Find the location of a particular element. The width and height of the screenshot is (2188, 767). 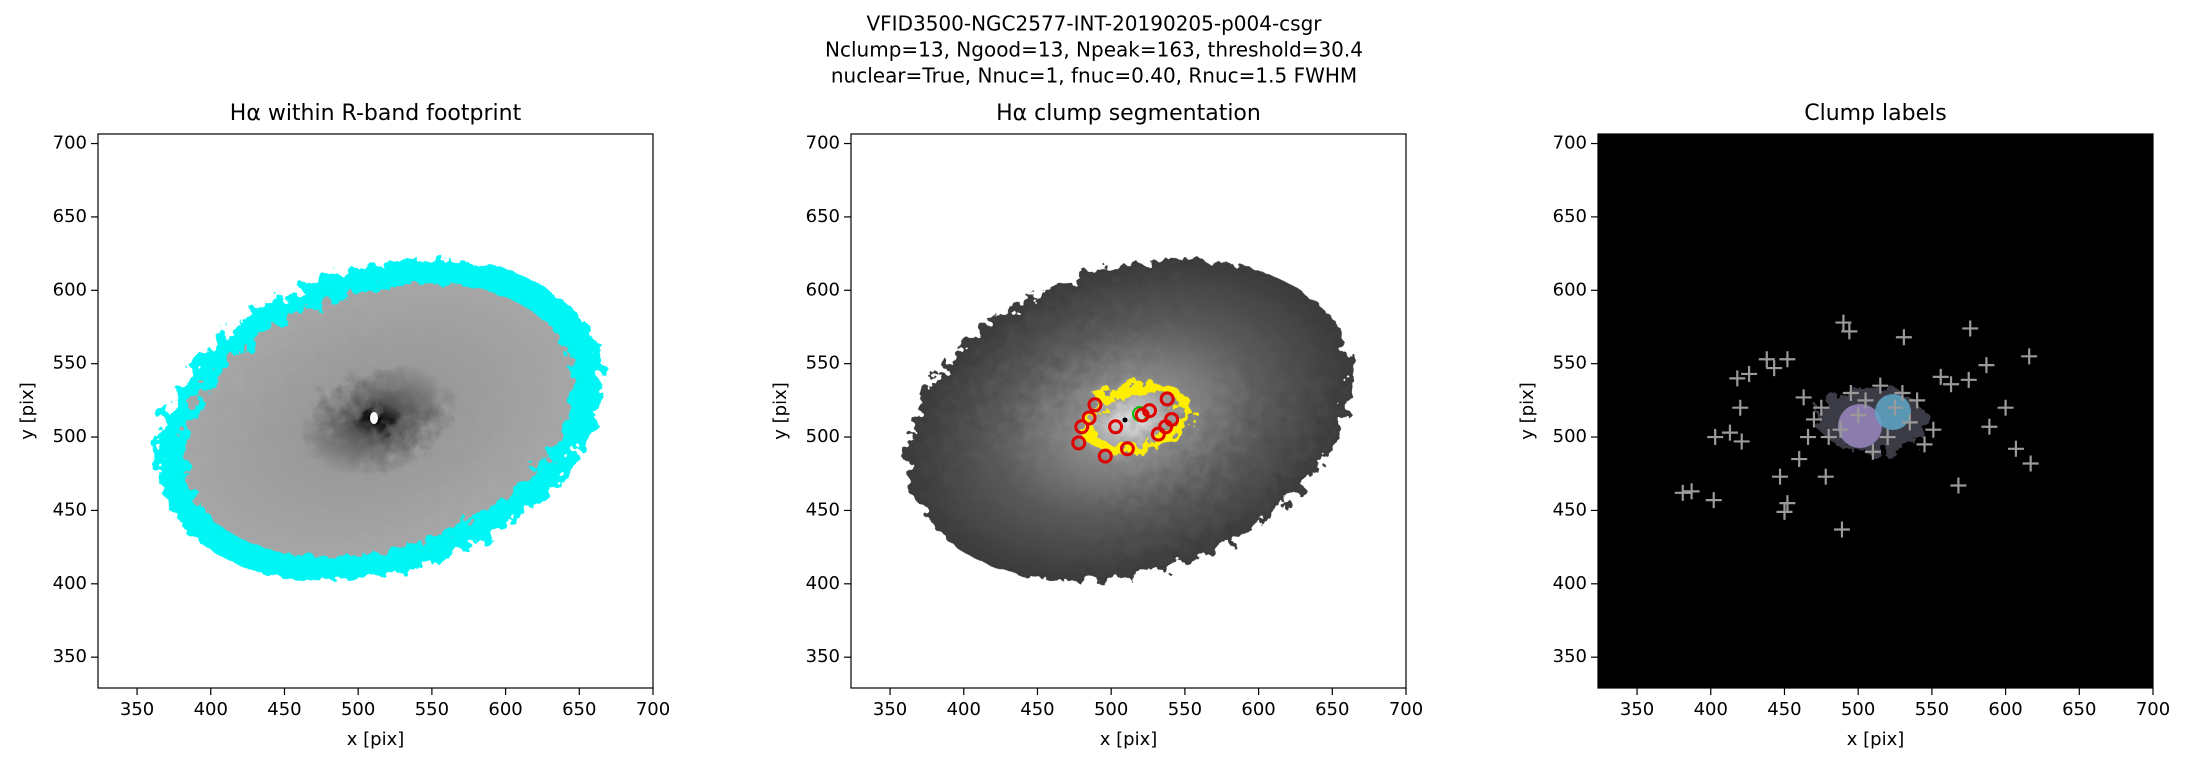

figure-title: VFID3500-NGC2577-INT-20190205-p004-csgr is located at coordinates (1094, 24).